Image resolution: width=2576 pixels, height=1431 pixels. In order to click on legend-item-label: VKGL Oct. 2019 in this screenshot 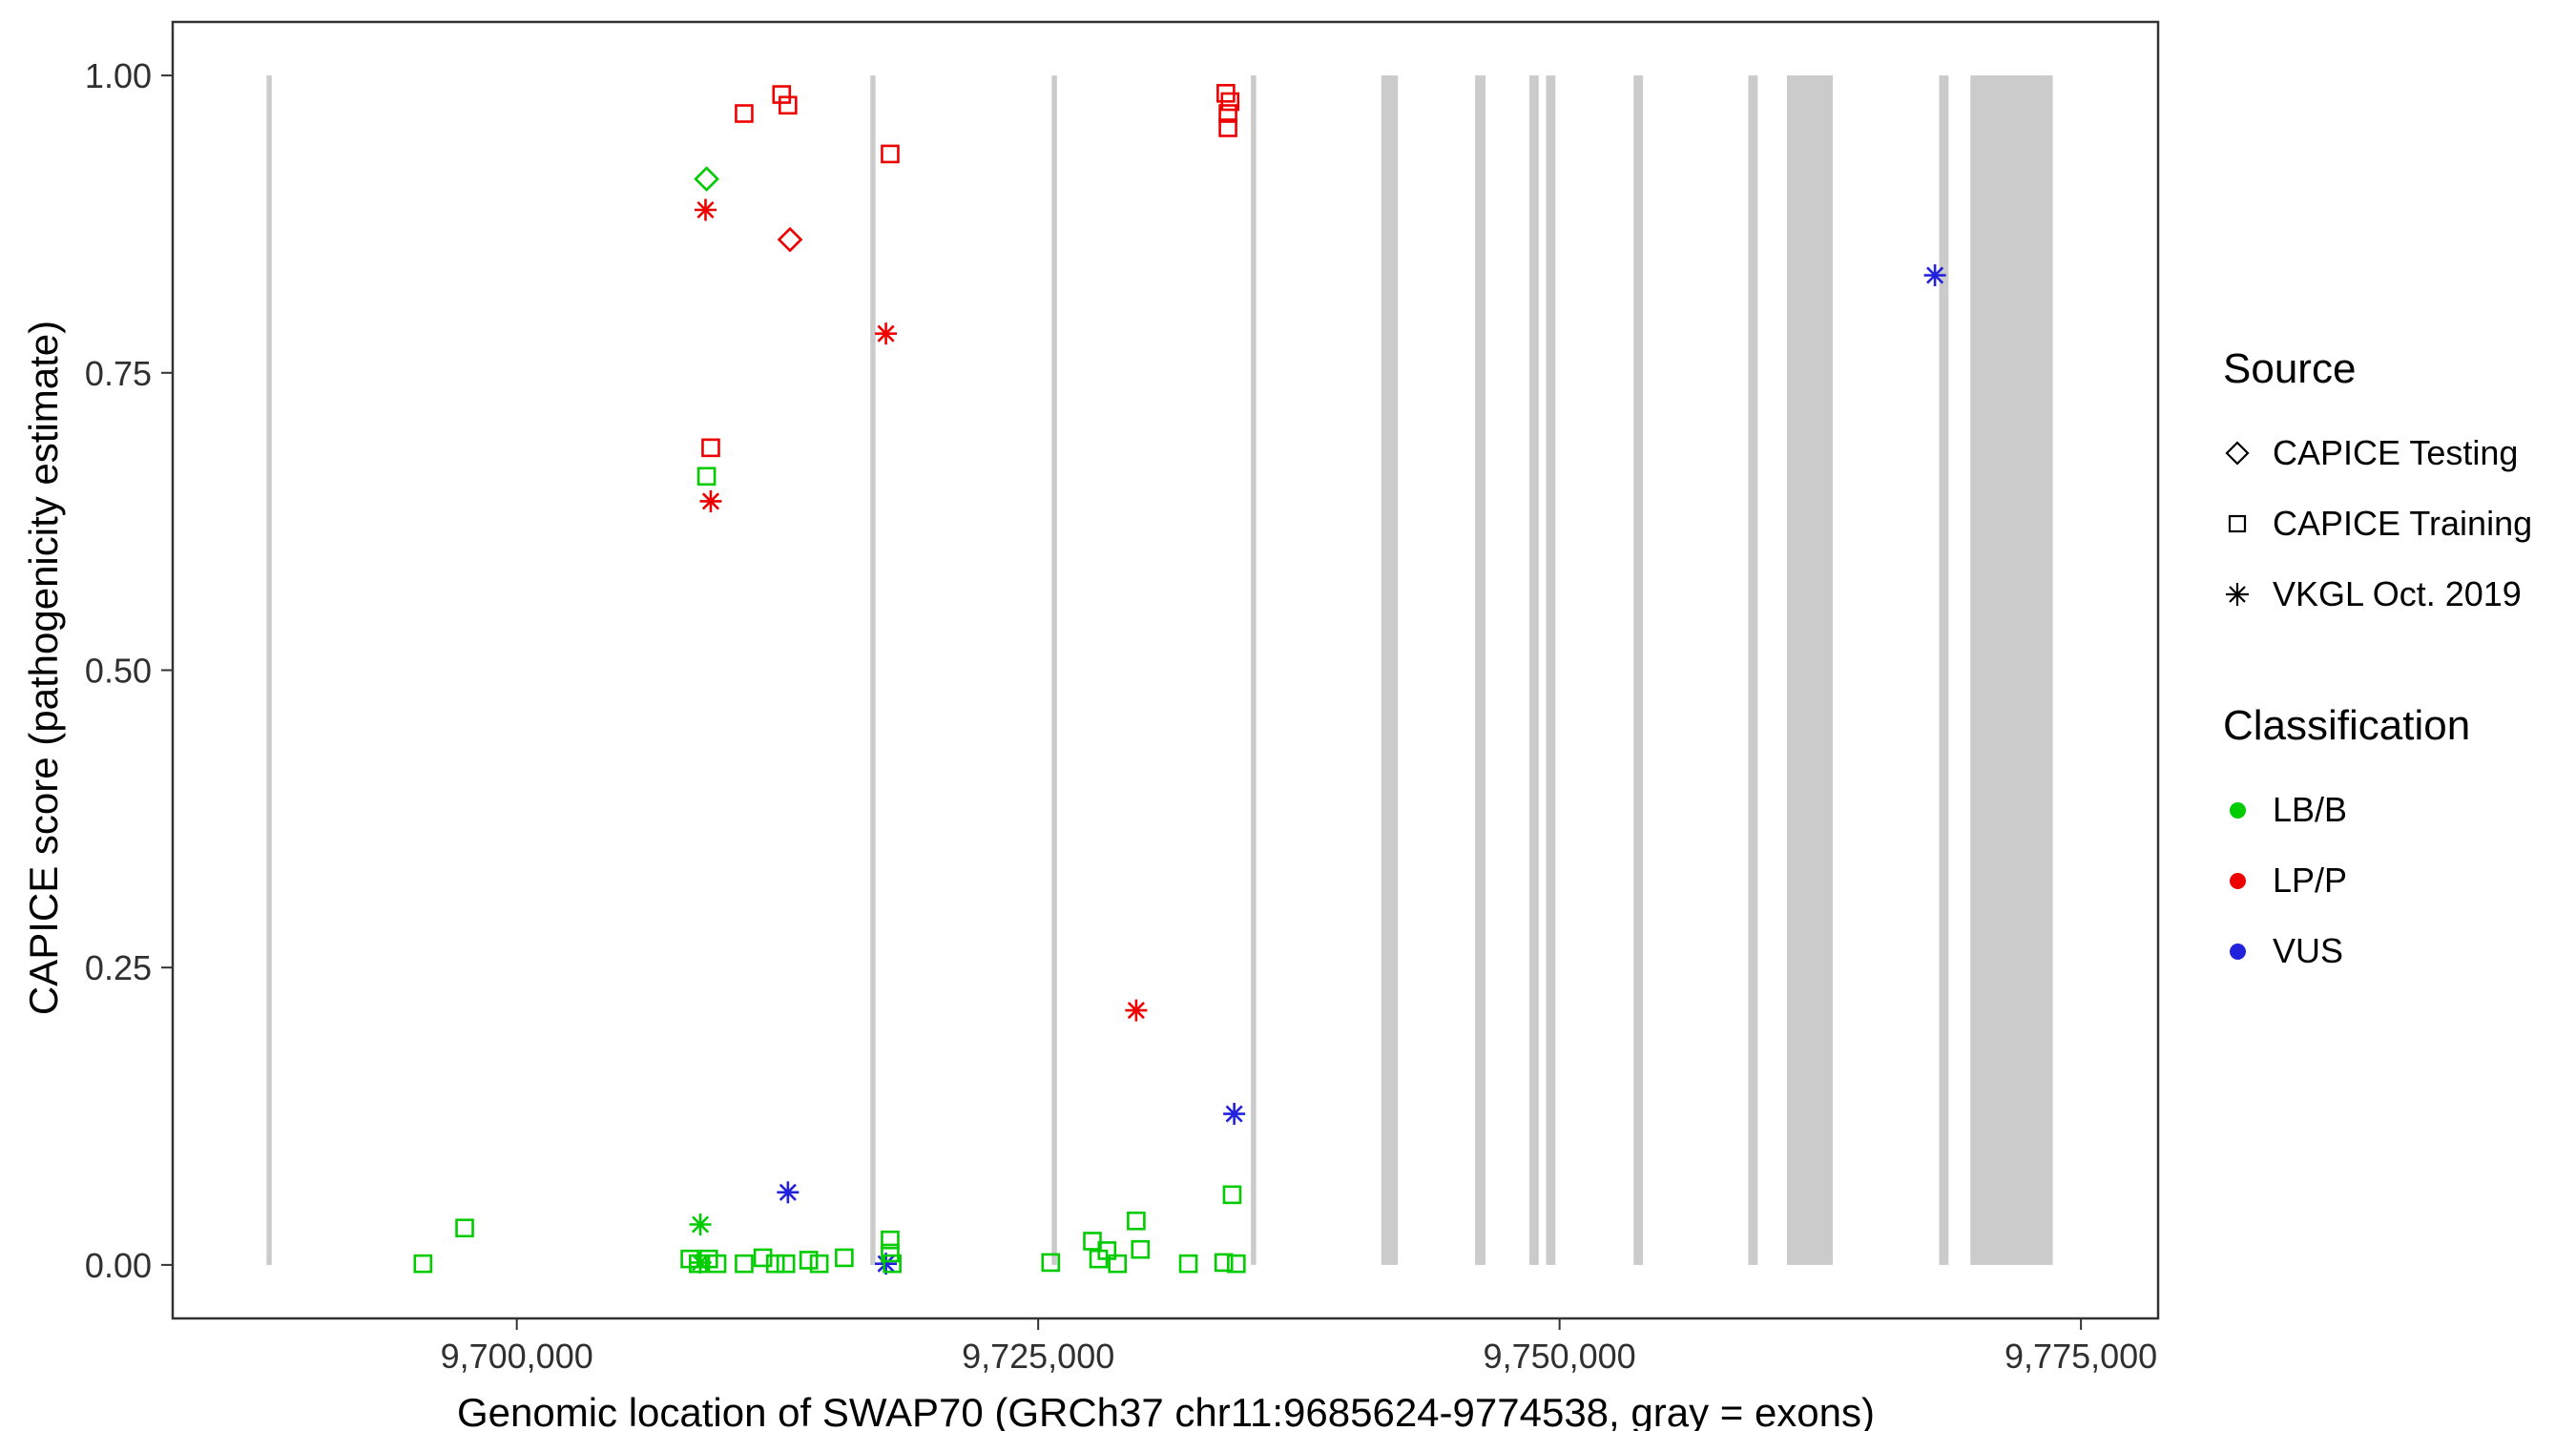, I will do `click(2397, 593)`.